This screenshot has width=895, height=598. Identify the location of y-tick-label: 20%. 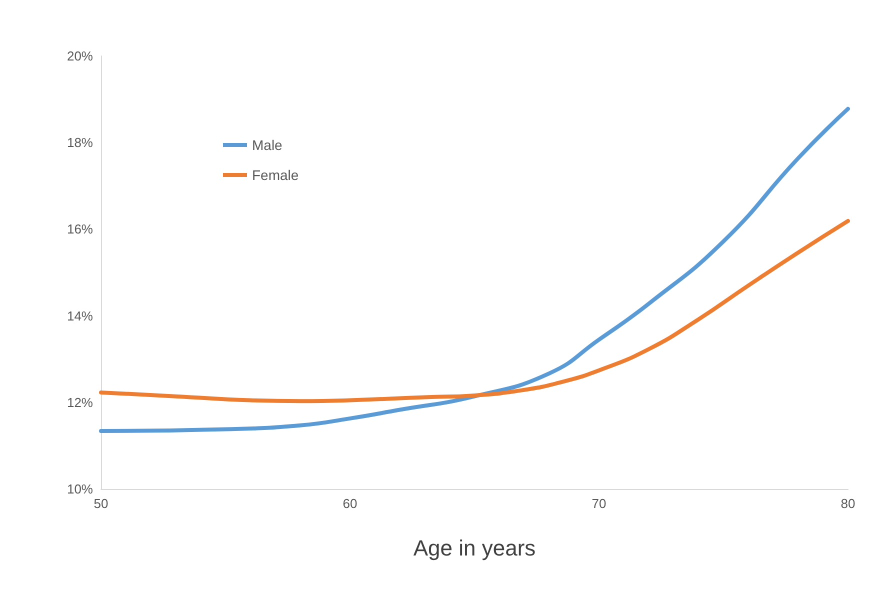
(80, 56).